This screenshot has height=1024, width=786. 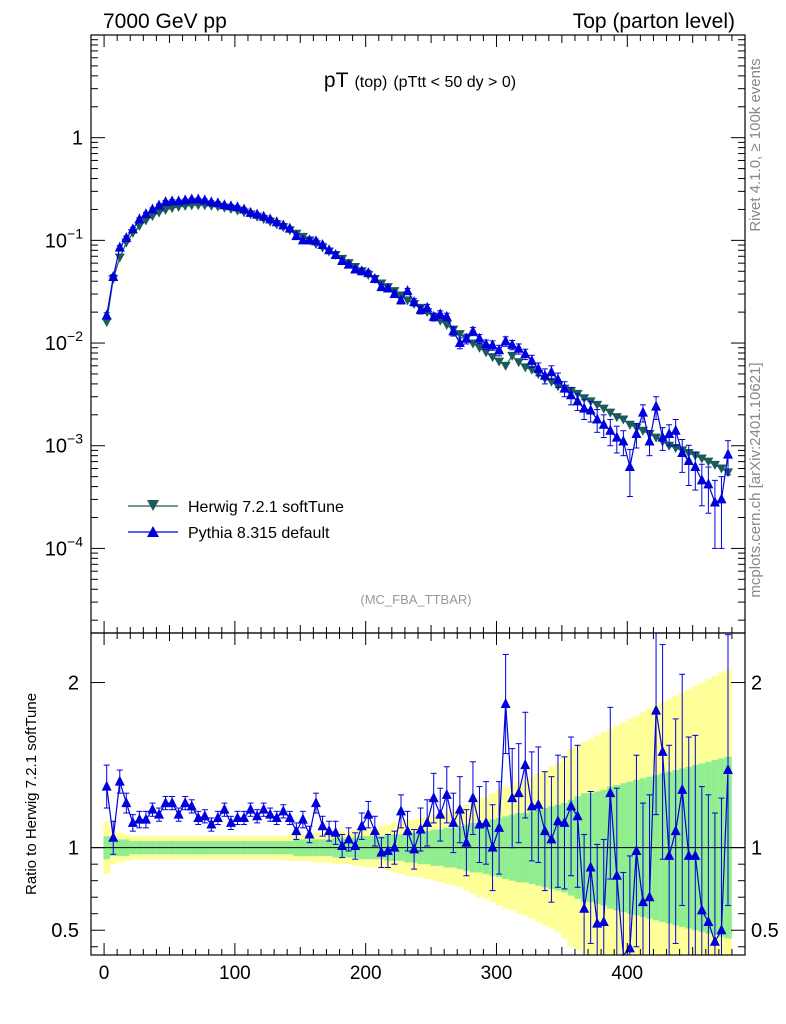 What do you see at coordinates (654, 21) in the screenshot?
I see `header-right-label: Top (parton level)` at bounding box center [654, 21].